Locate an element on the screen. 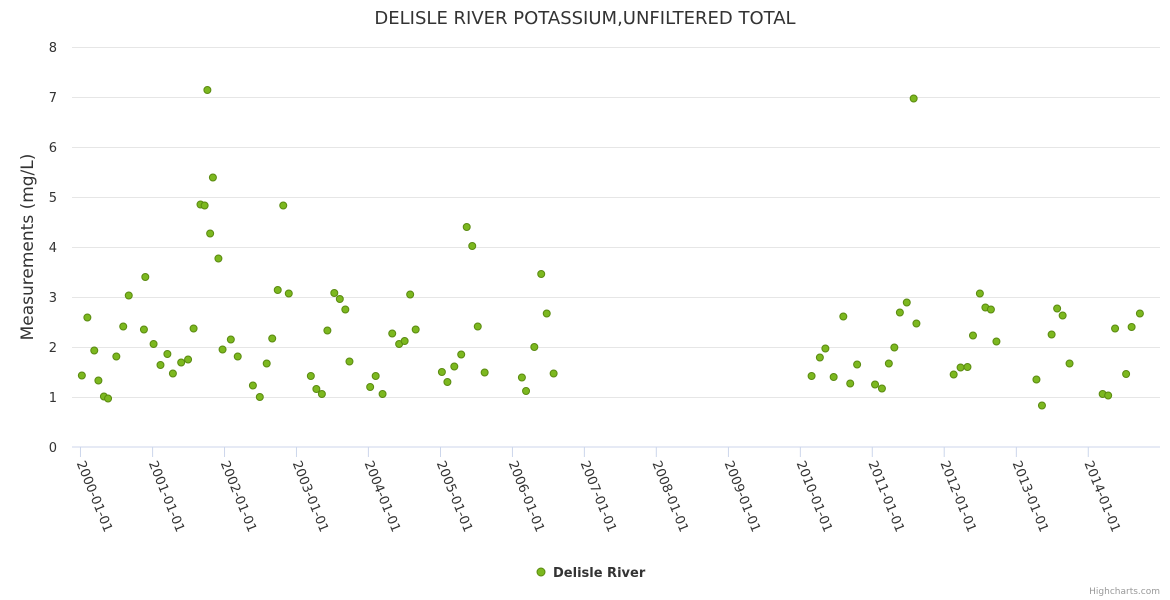 This screenshot has width=1170, height=600. y-axis-label: Measurements (mg/L) is located at coordinates (28, 247).